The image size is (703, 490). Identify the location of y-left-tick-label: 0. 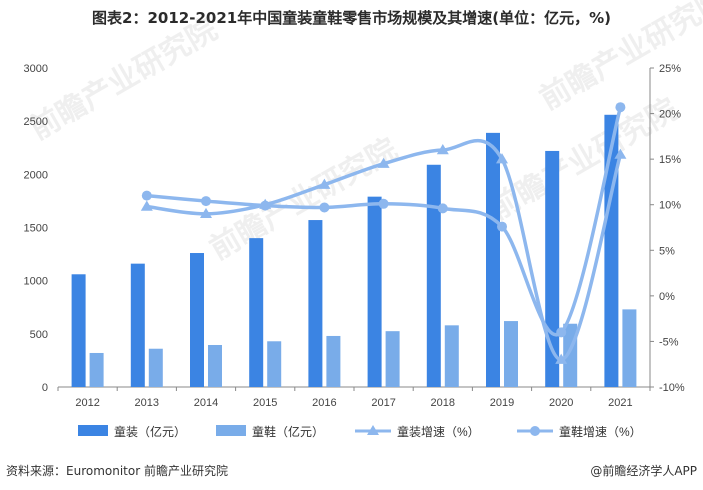
(45, 388).